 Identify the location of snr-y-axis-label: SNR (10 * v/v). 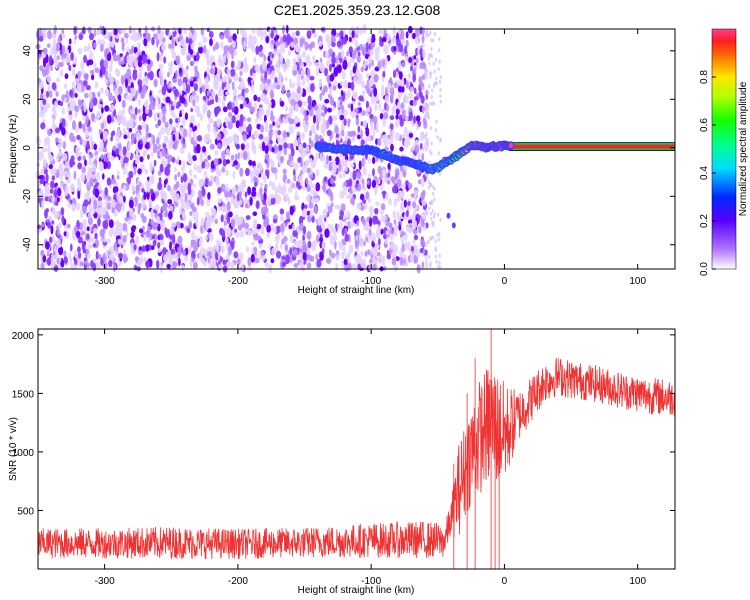
(13, 449).